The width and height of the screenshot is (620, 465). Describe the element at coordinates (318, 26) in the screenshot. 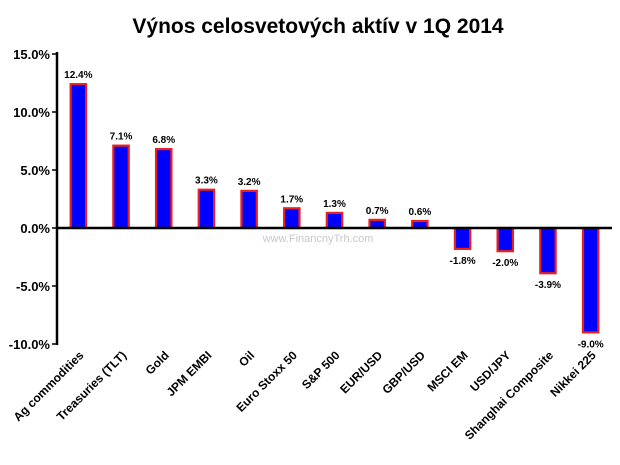

I see `chart-title: Výnos celosvetových aktív v 1Q 2014` at that location.